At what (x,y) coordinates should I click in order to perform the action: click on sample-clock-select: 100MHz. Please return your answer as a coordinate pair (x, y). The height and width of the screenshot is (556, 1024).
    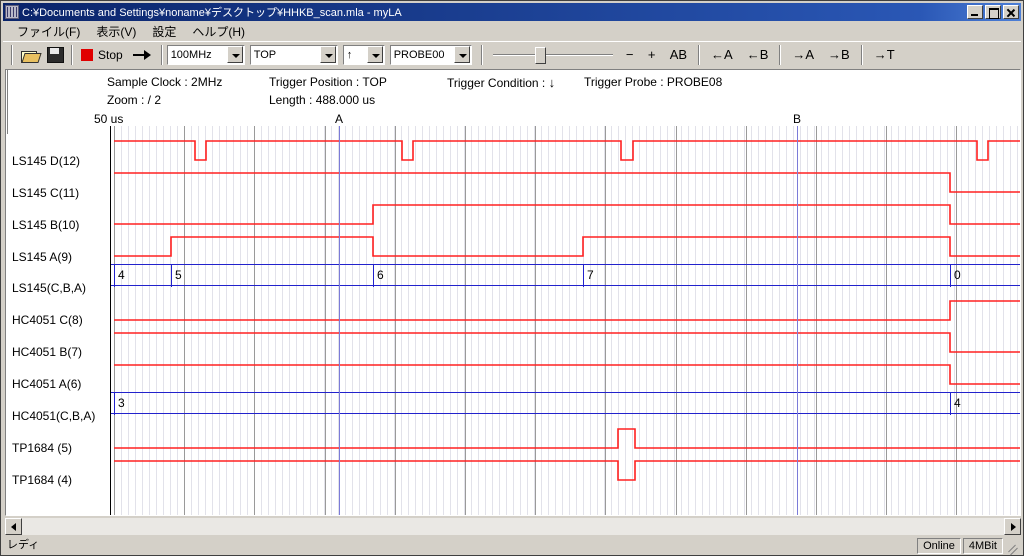
    Looking at the image, I should click on (205, 54).